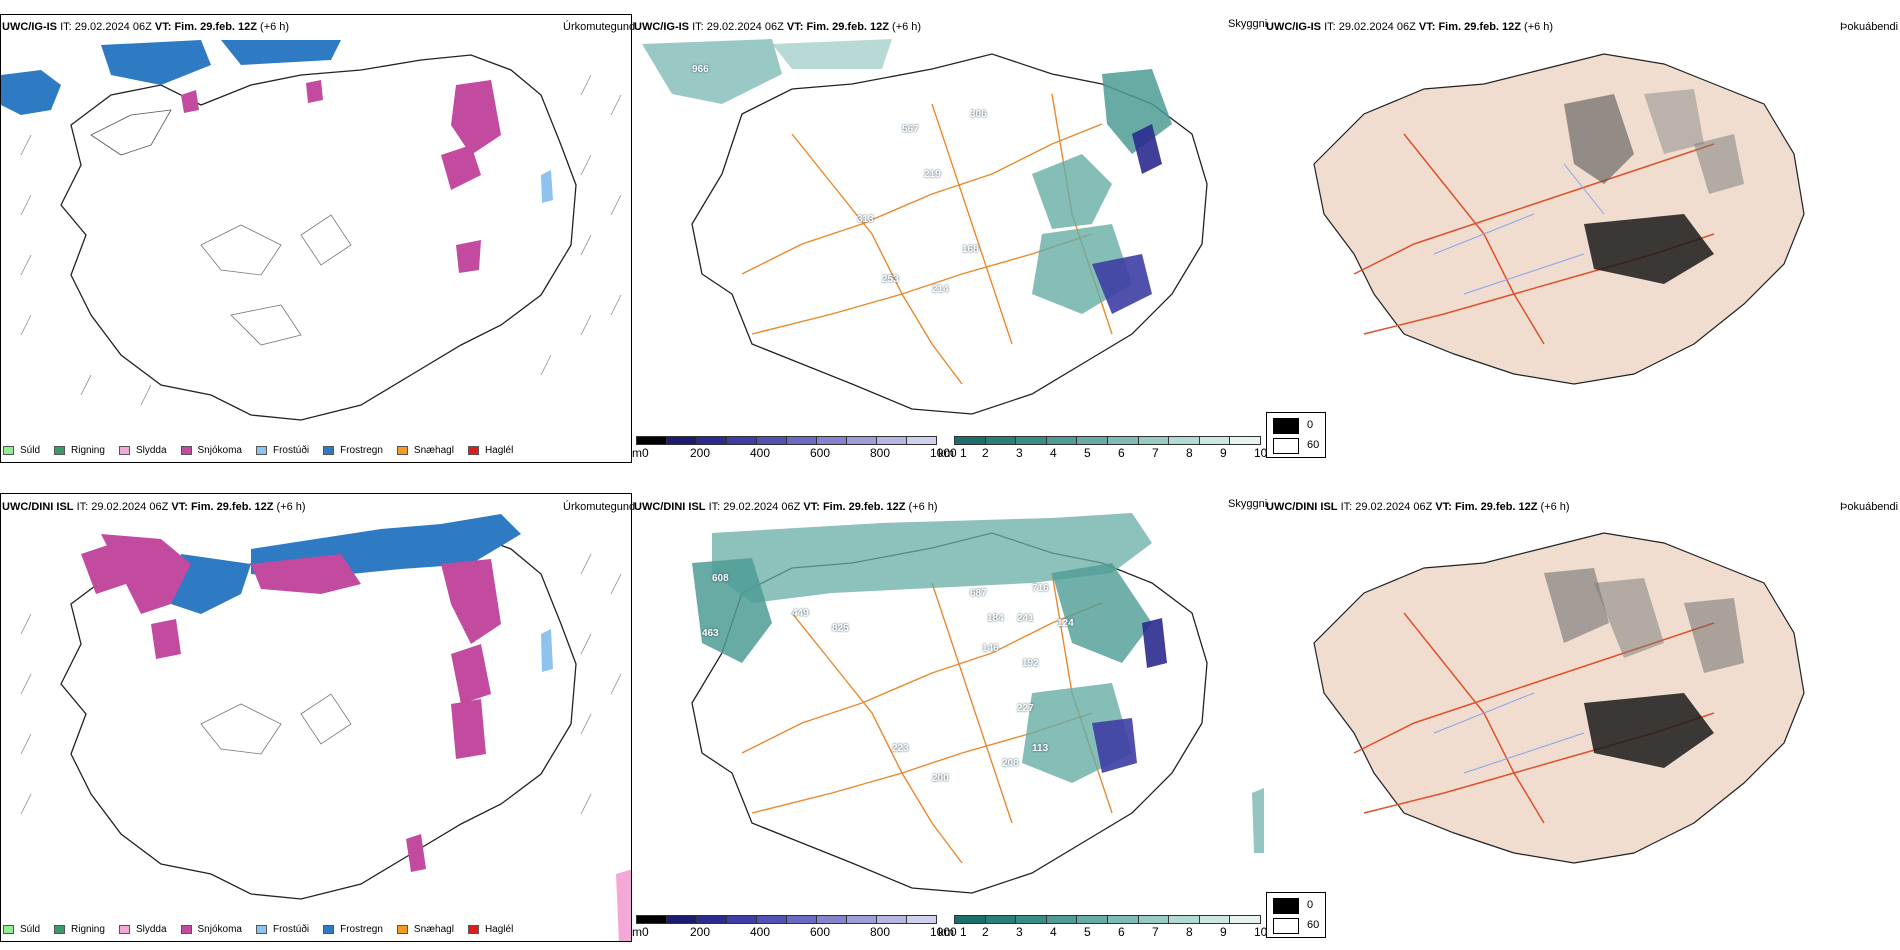 Image resolution: width=1900 pixels, height=950 pixels. Describe the element at coordinates (1310, 425) in the screenshot. I see `fog-label-0-1: 0` at that location.